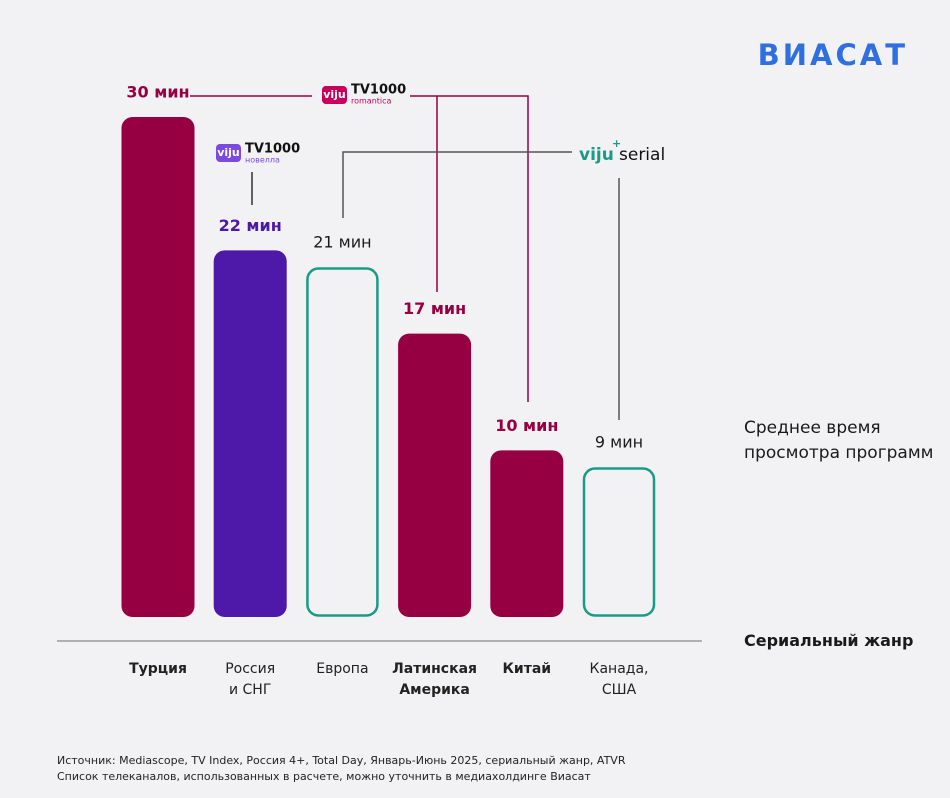 This screenshot has width=950, height=798. Describe the element at coordinates (829, 640) in the screenshot. I see `category-axis-title: Сериальный жанр` at that location.